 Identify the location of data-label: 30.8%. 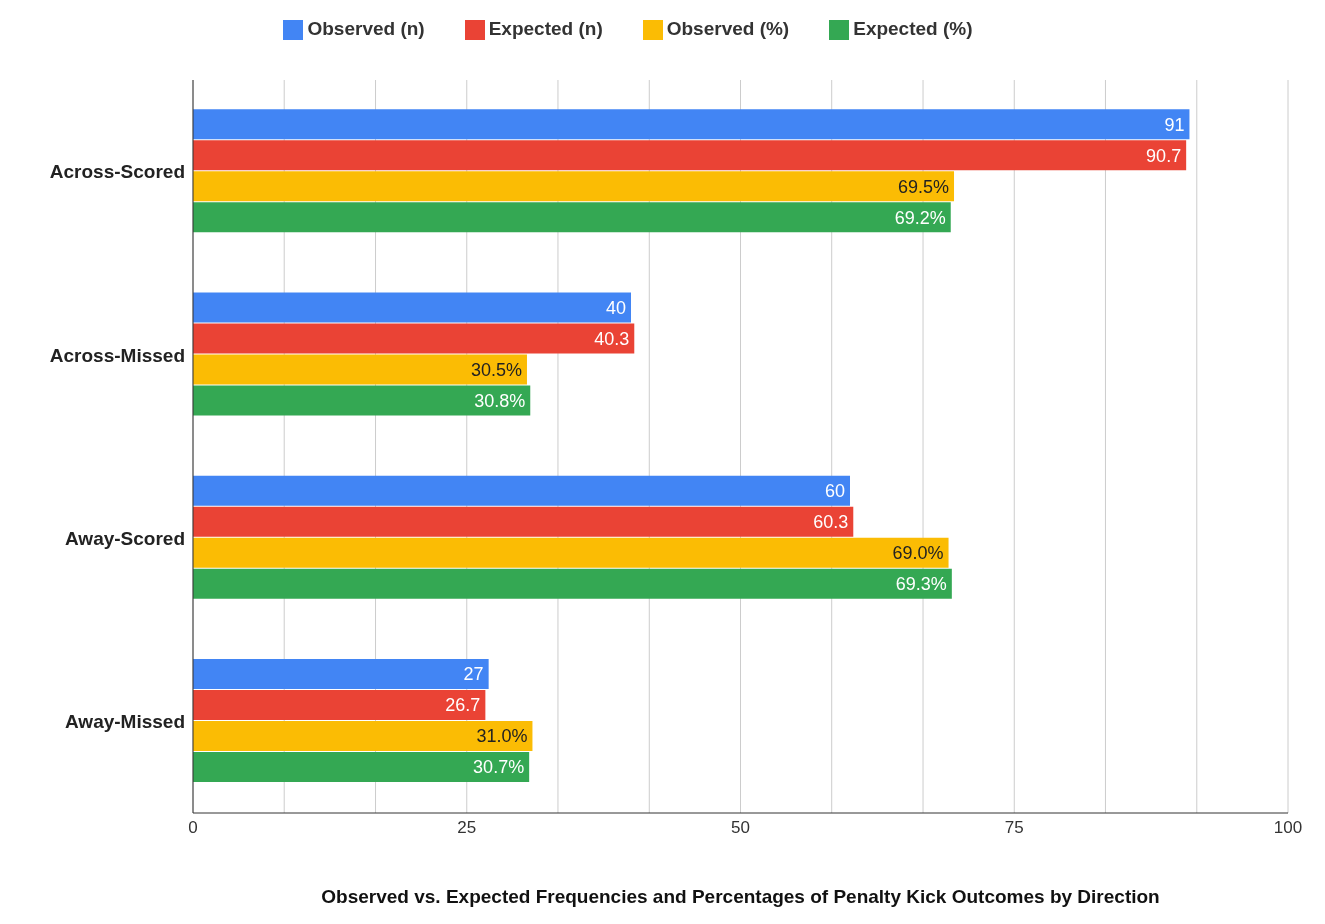
(500, 400).